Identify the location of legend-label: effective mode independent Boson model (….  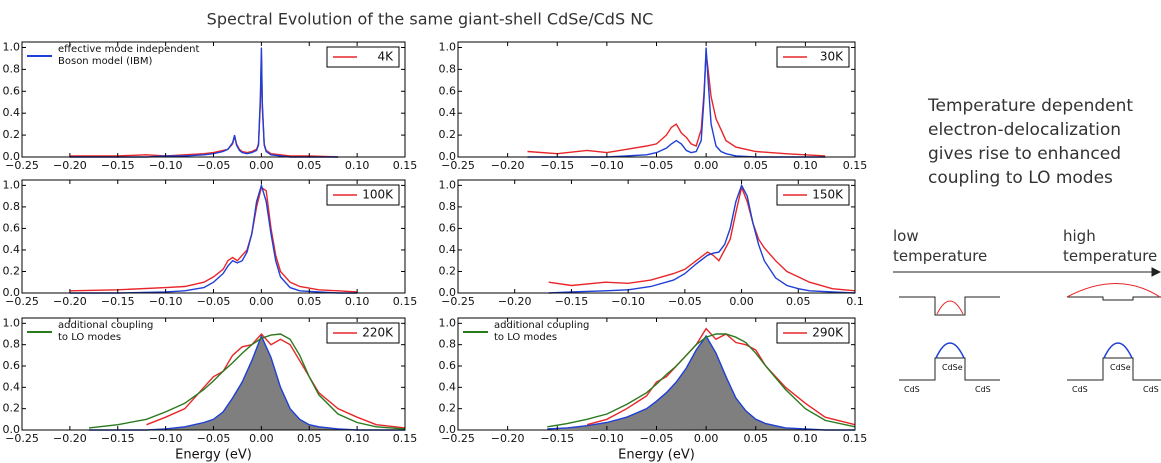
(129, 55).